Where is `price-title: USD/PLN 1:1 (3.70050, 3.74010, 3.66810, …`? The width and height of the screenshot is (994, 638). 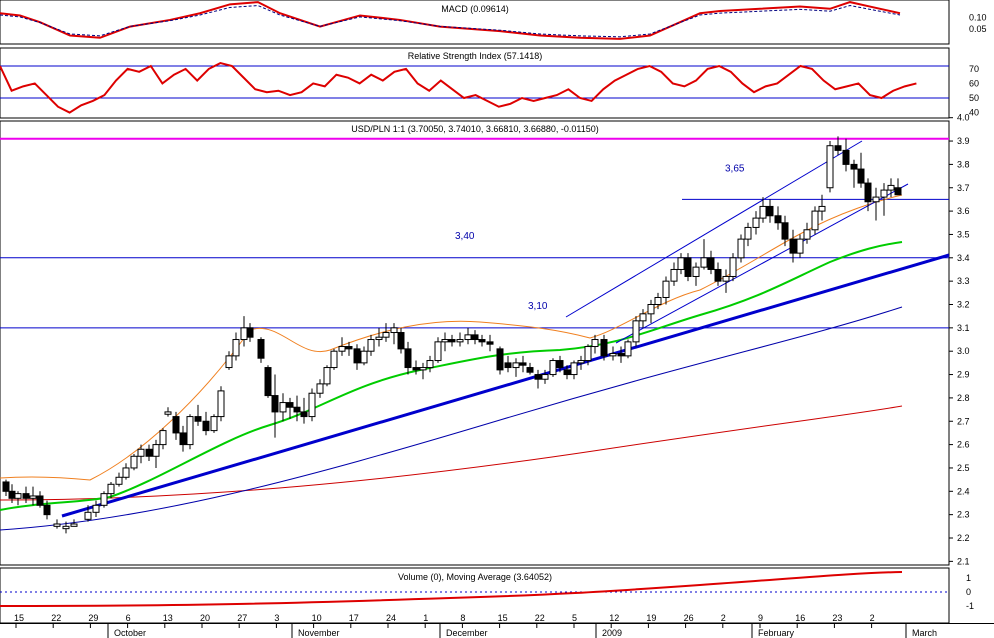
price-title: USD/PLN 1:1 (3.70050, 3.74010, 3.66810, … is located at coordinates (475, 129).